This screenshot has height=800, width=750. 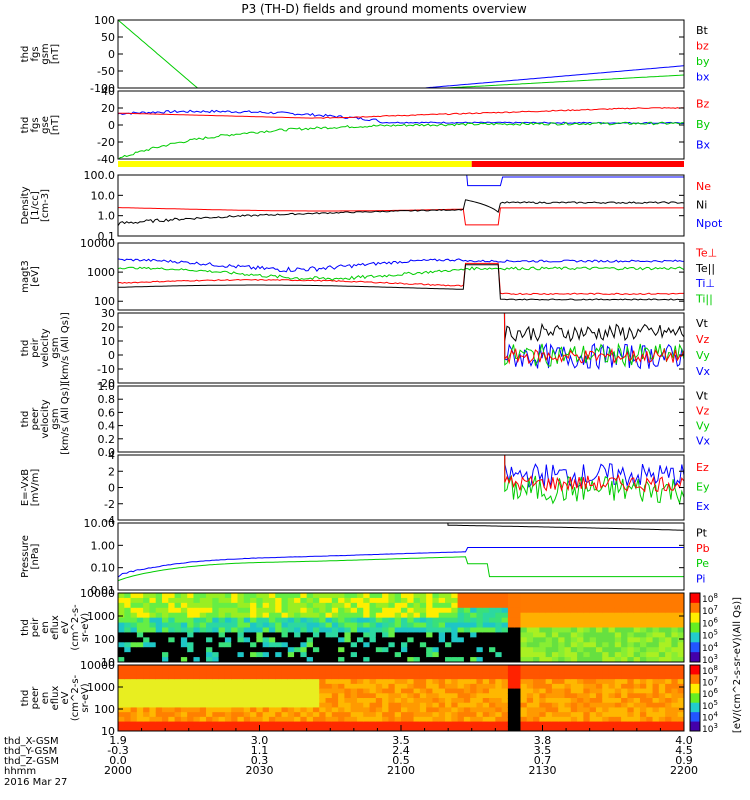 What do you see at coordinates (108, 108) in the screenshot?
I see `y-tick-label: 20` at bounding box center [108, 108].